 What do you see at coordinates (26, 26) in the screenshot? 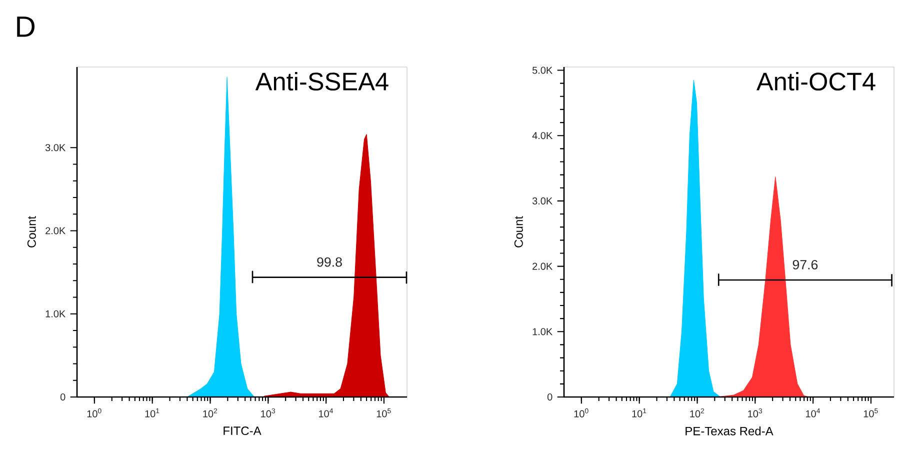
I see `text: D` at bounding box center [26, 26].